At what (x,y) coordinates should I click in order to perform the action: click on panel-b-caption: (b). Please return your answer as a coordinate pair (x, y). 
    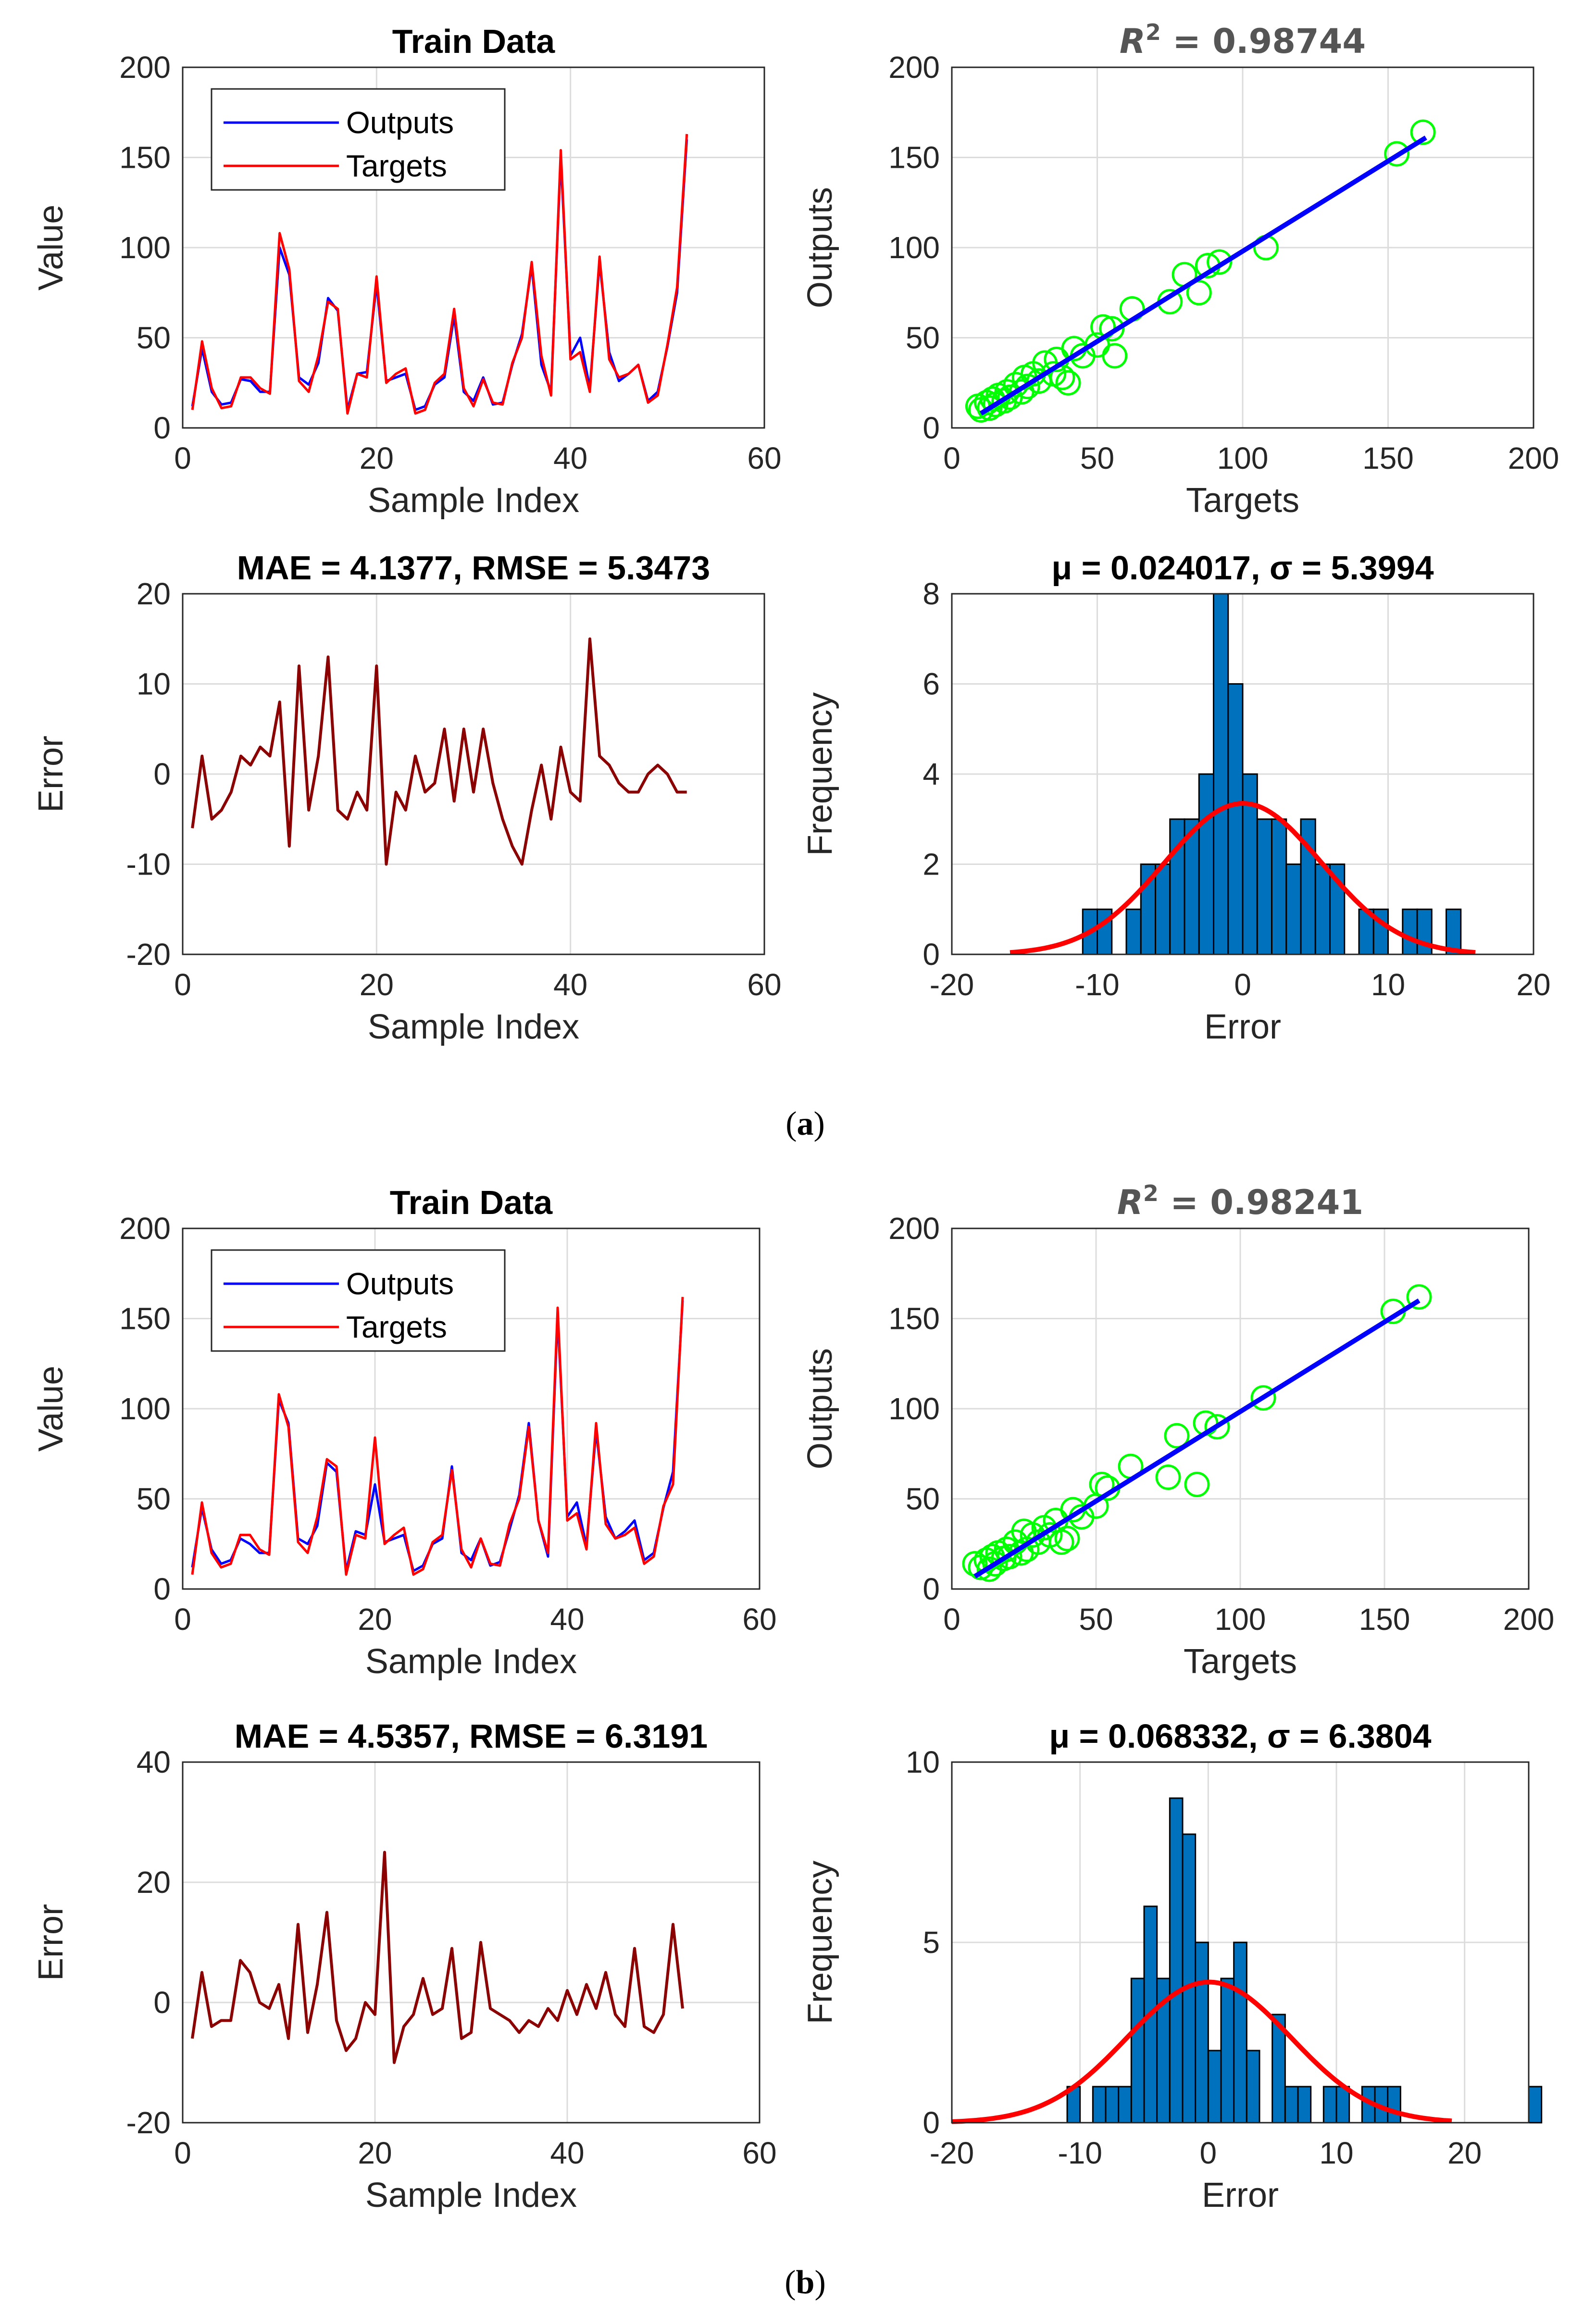
    Looking at the image, I should click on (805, 2282).